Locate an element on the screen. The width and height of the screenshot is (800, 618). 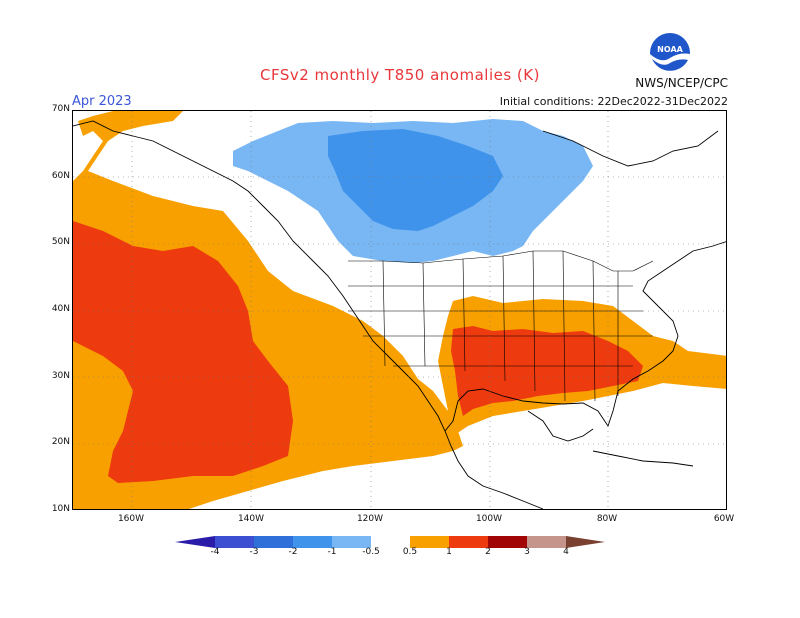
colorbar-arrow-right is located at coordinates (585, 542).